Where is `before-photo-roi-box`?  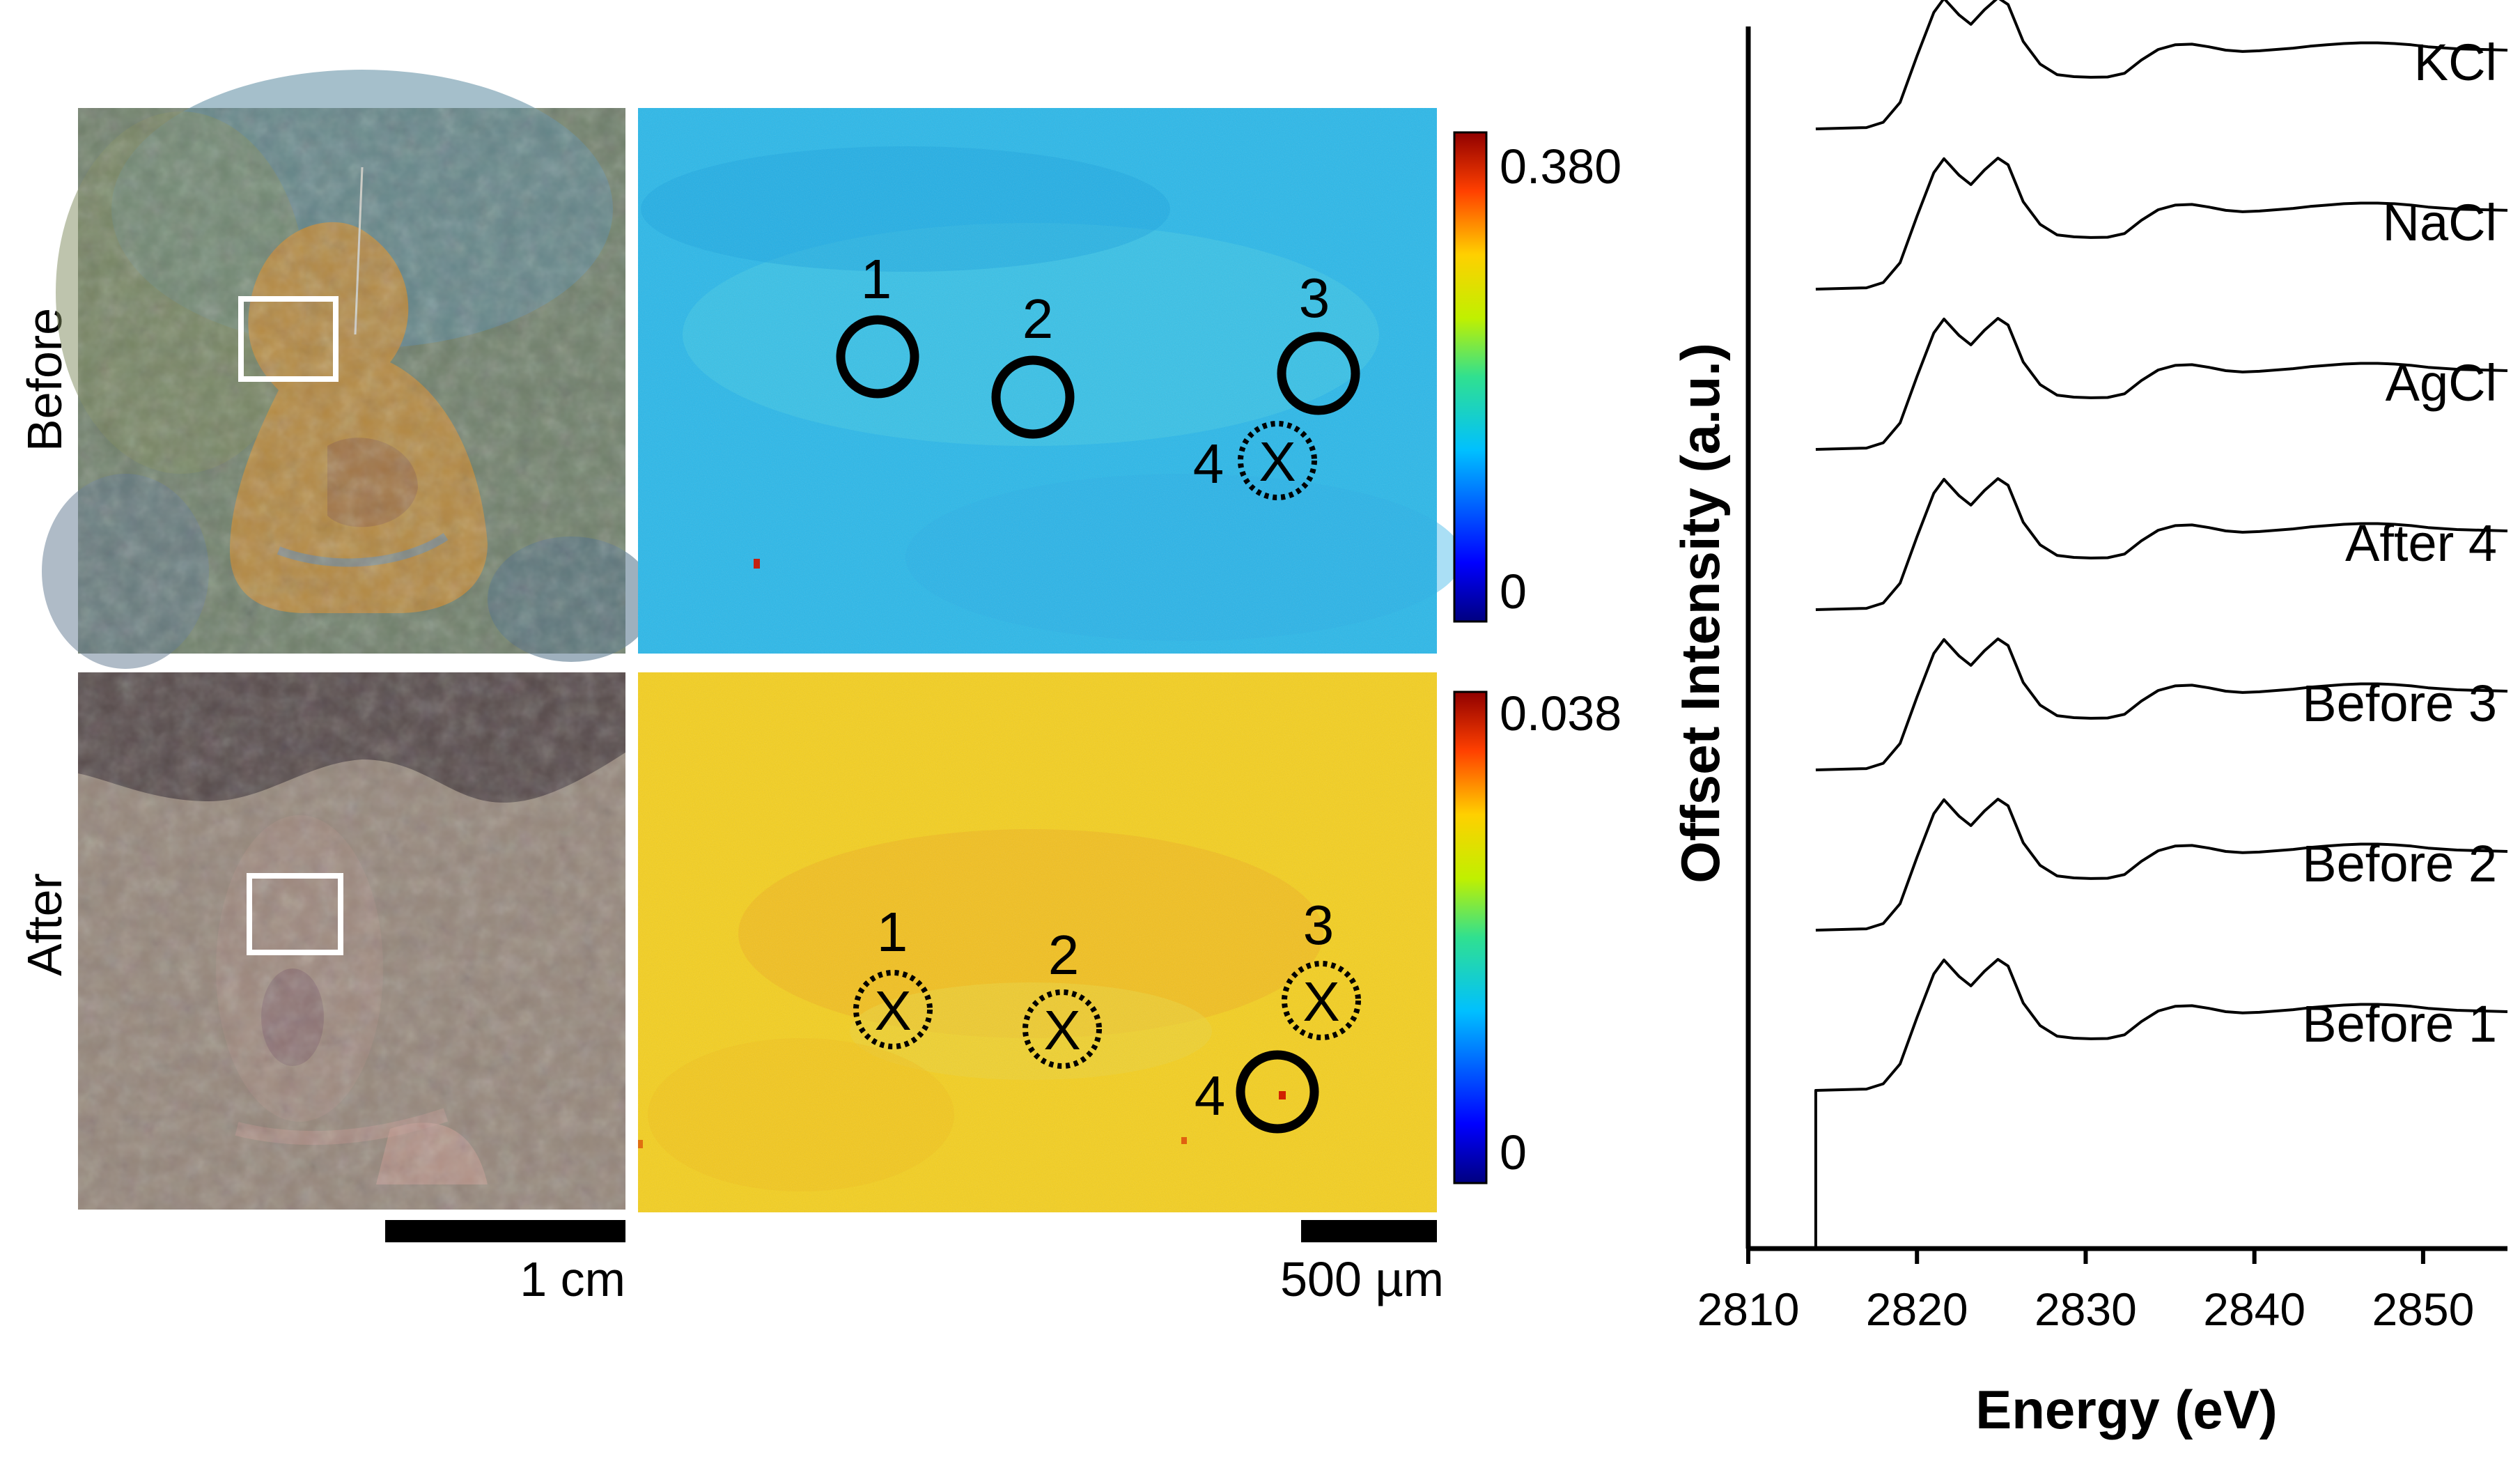
before-photo-roi-box is located at coordinates (288, 339).